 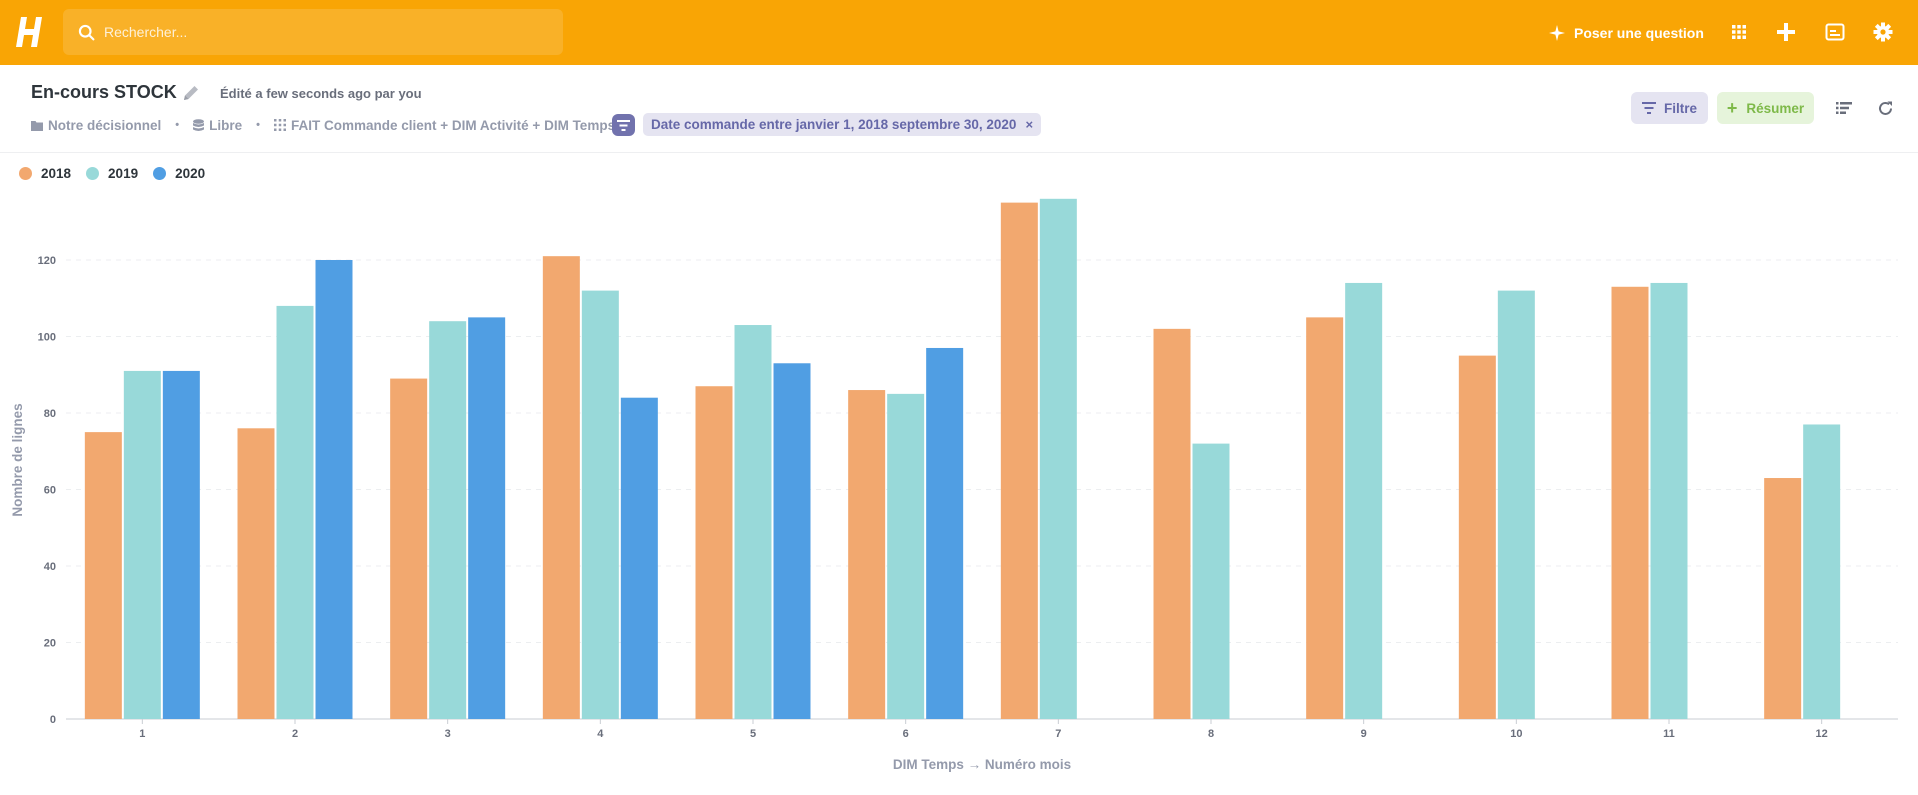 I want to click on legend-item-2020: 2020, so click(x=179, y=173).